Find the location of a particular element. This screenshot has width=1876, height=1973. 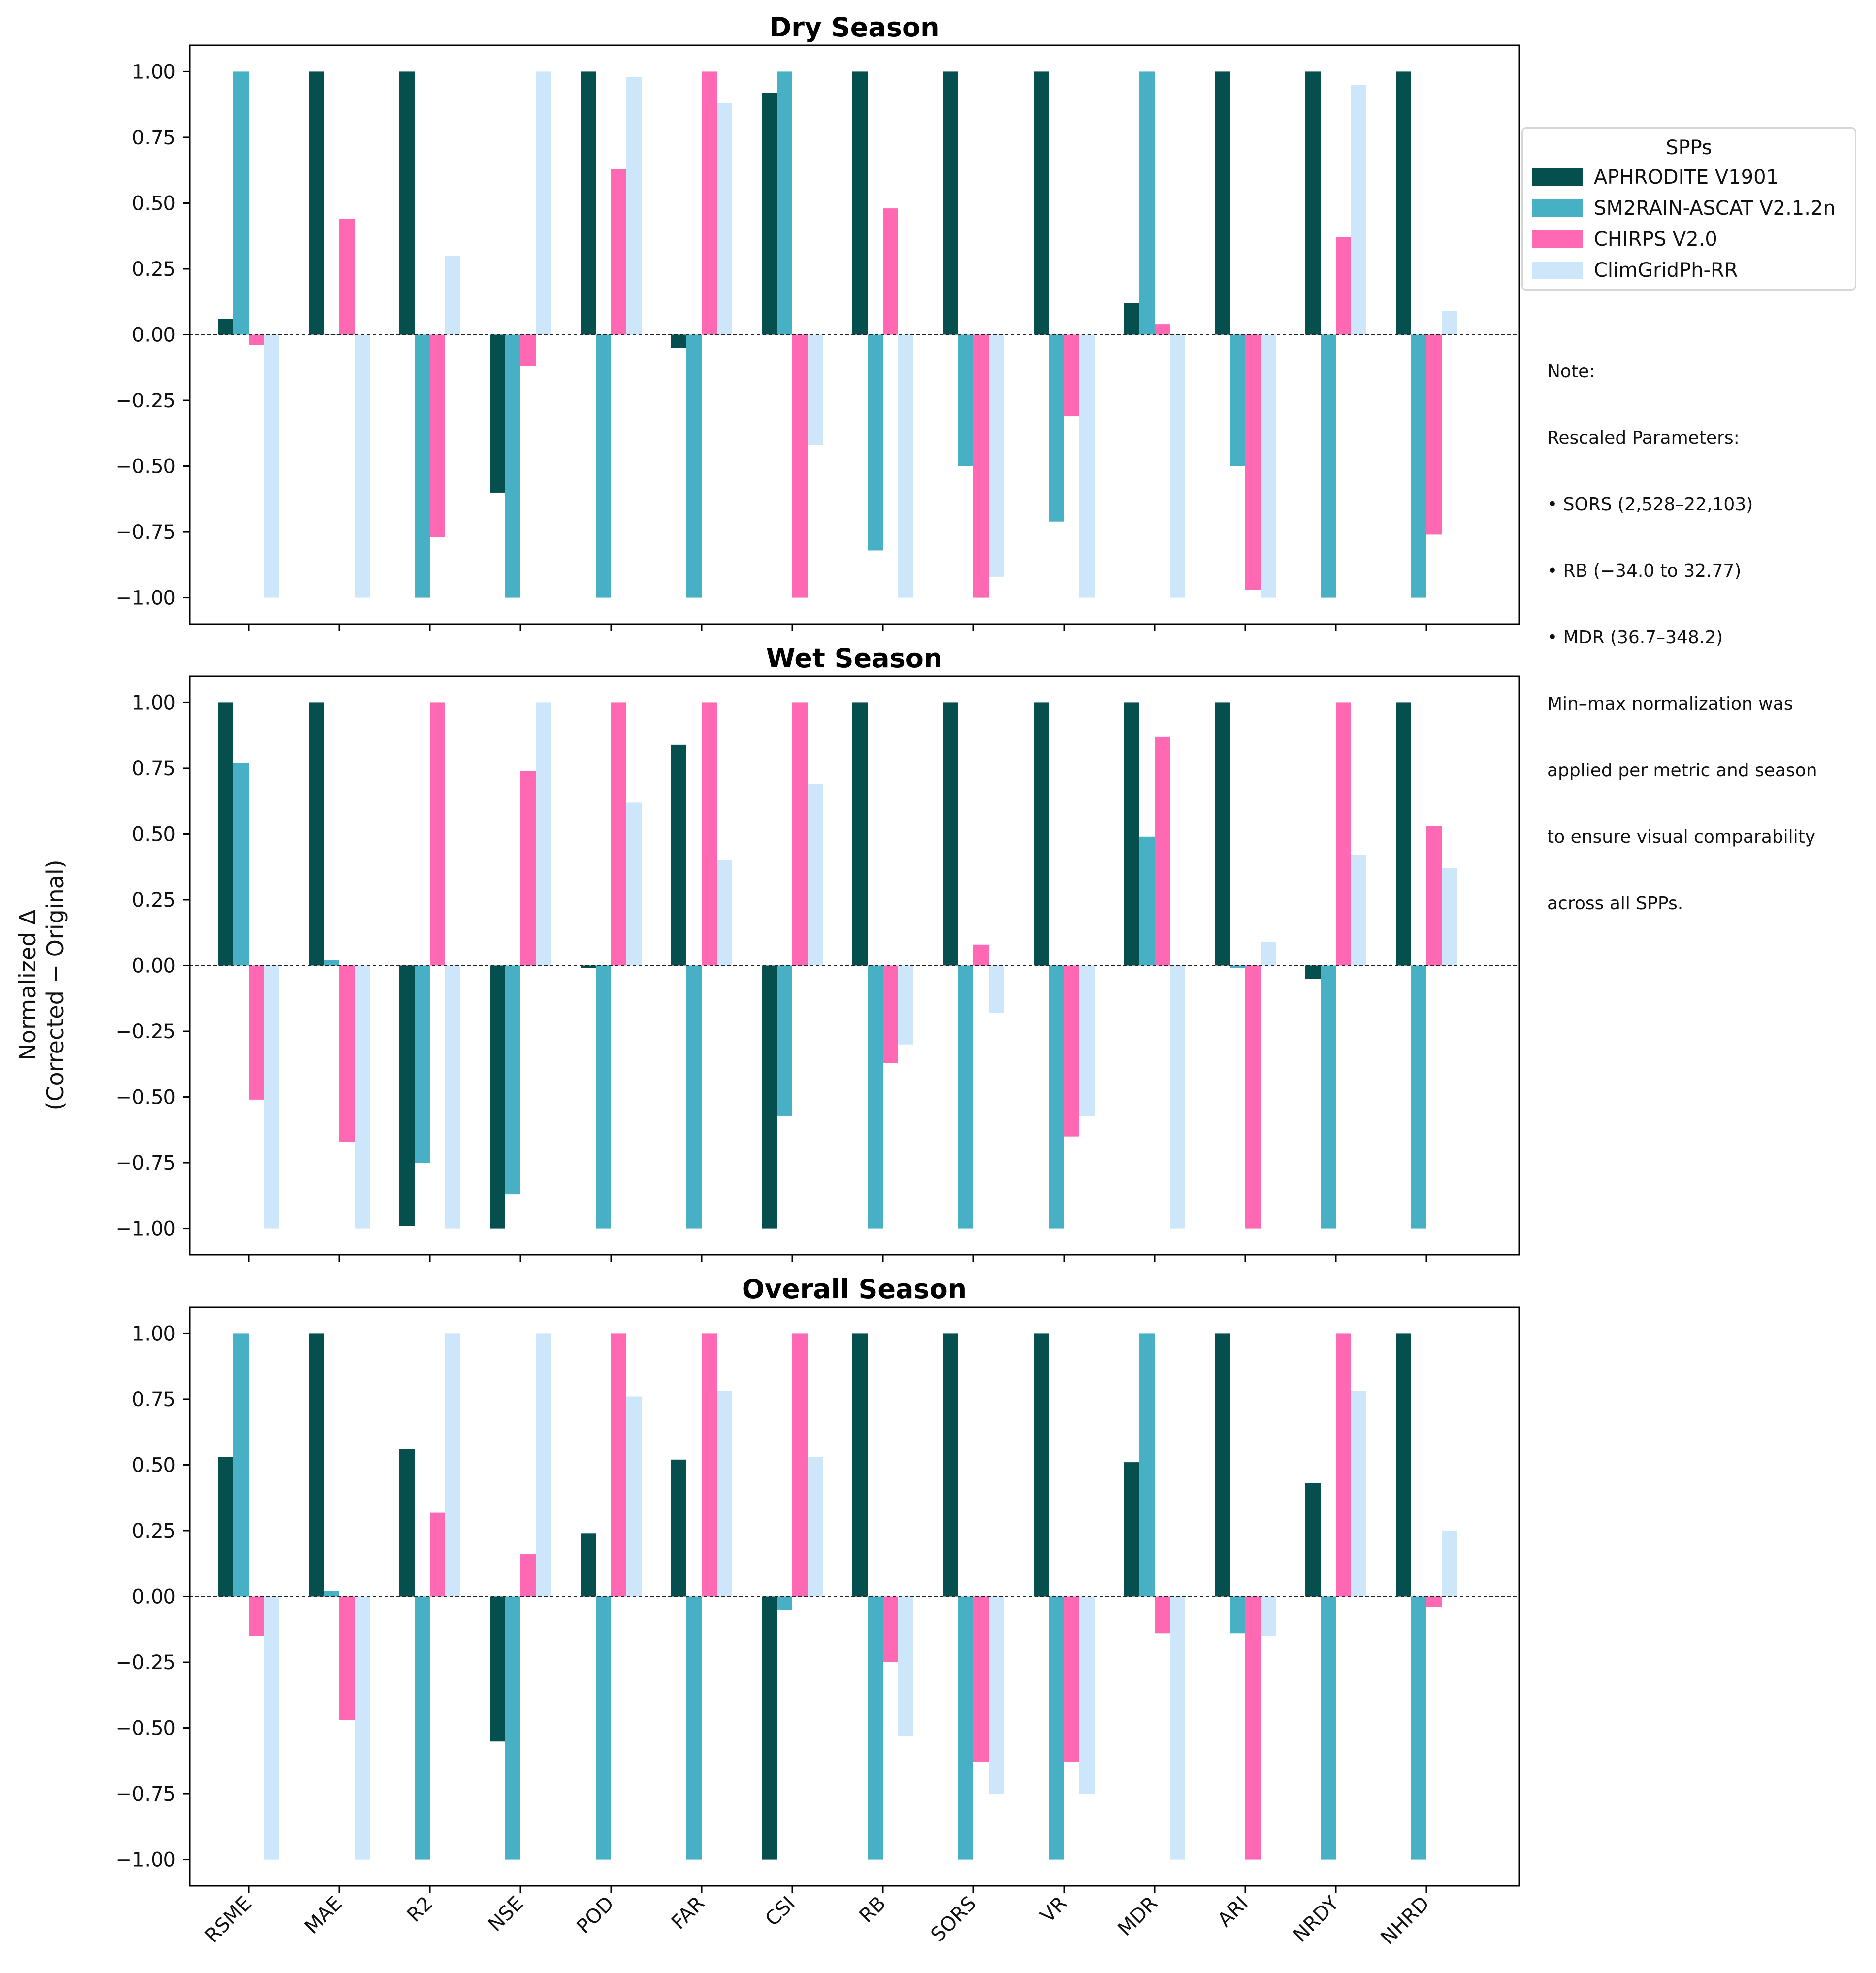

y-tick-label: −0.25 is located at coordinates (146, 401).